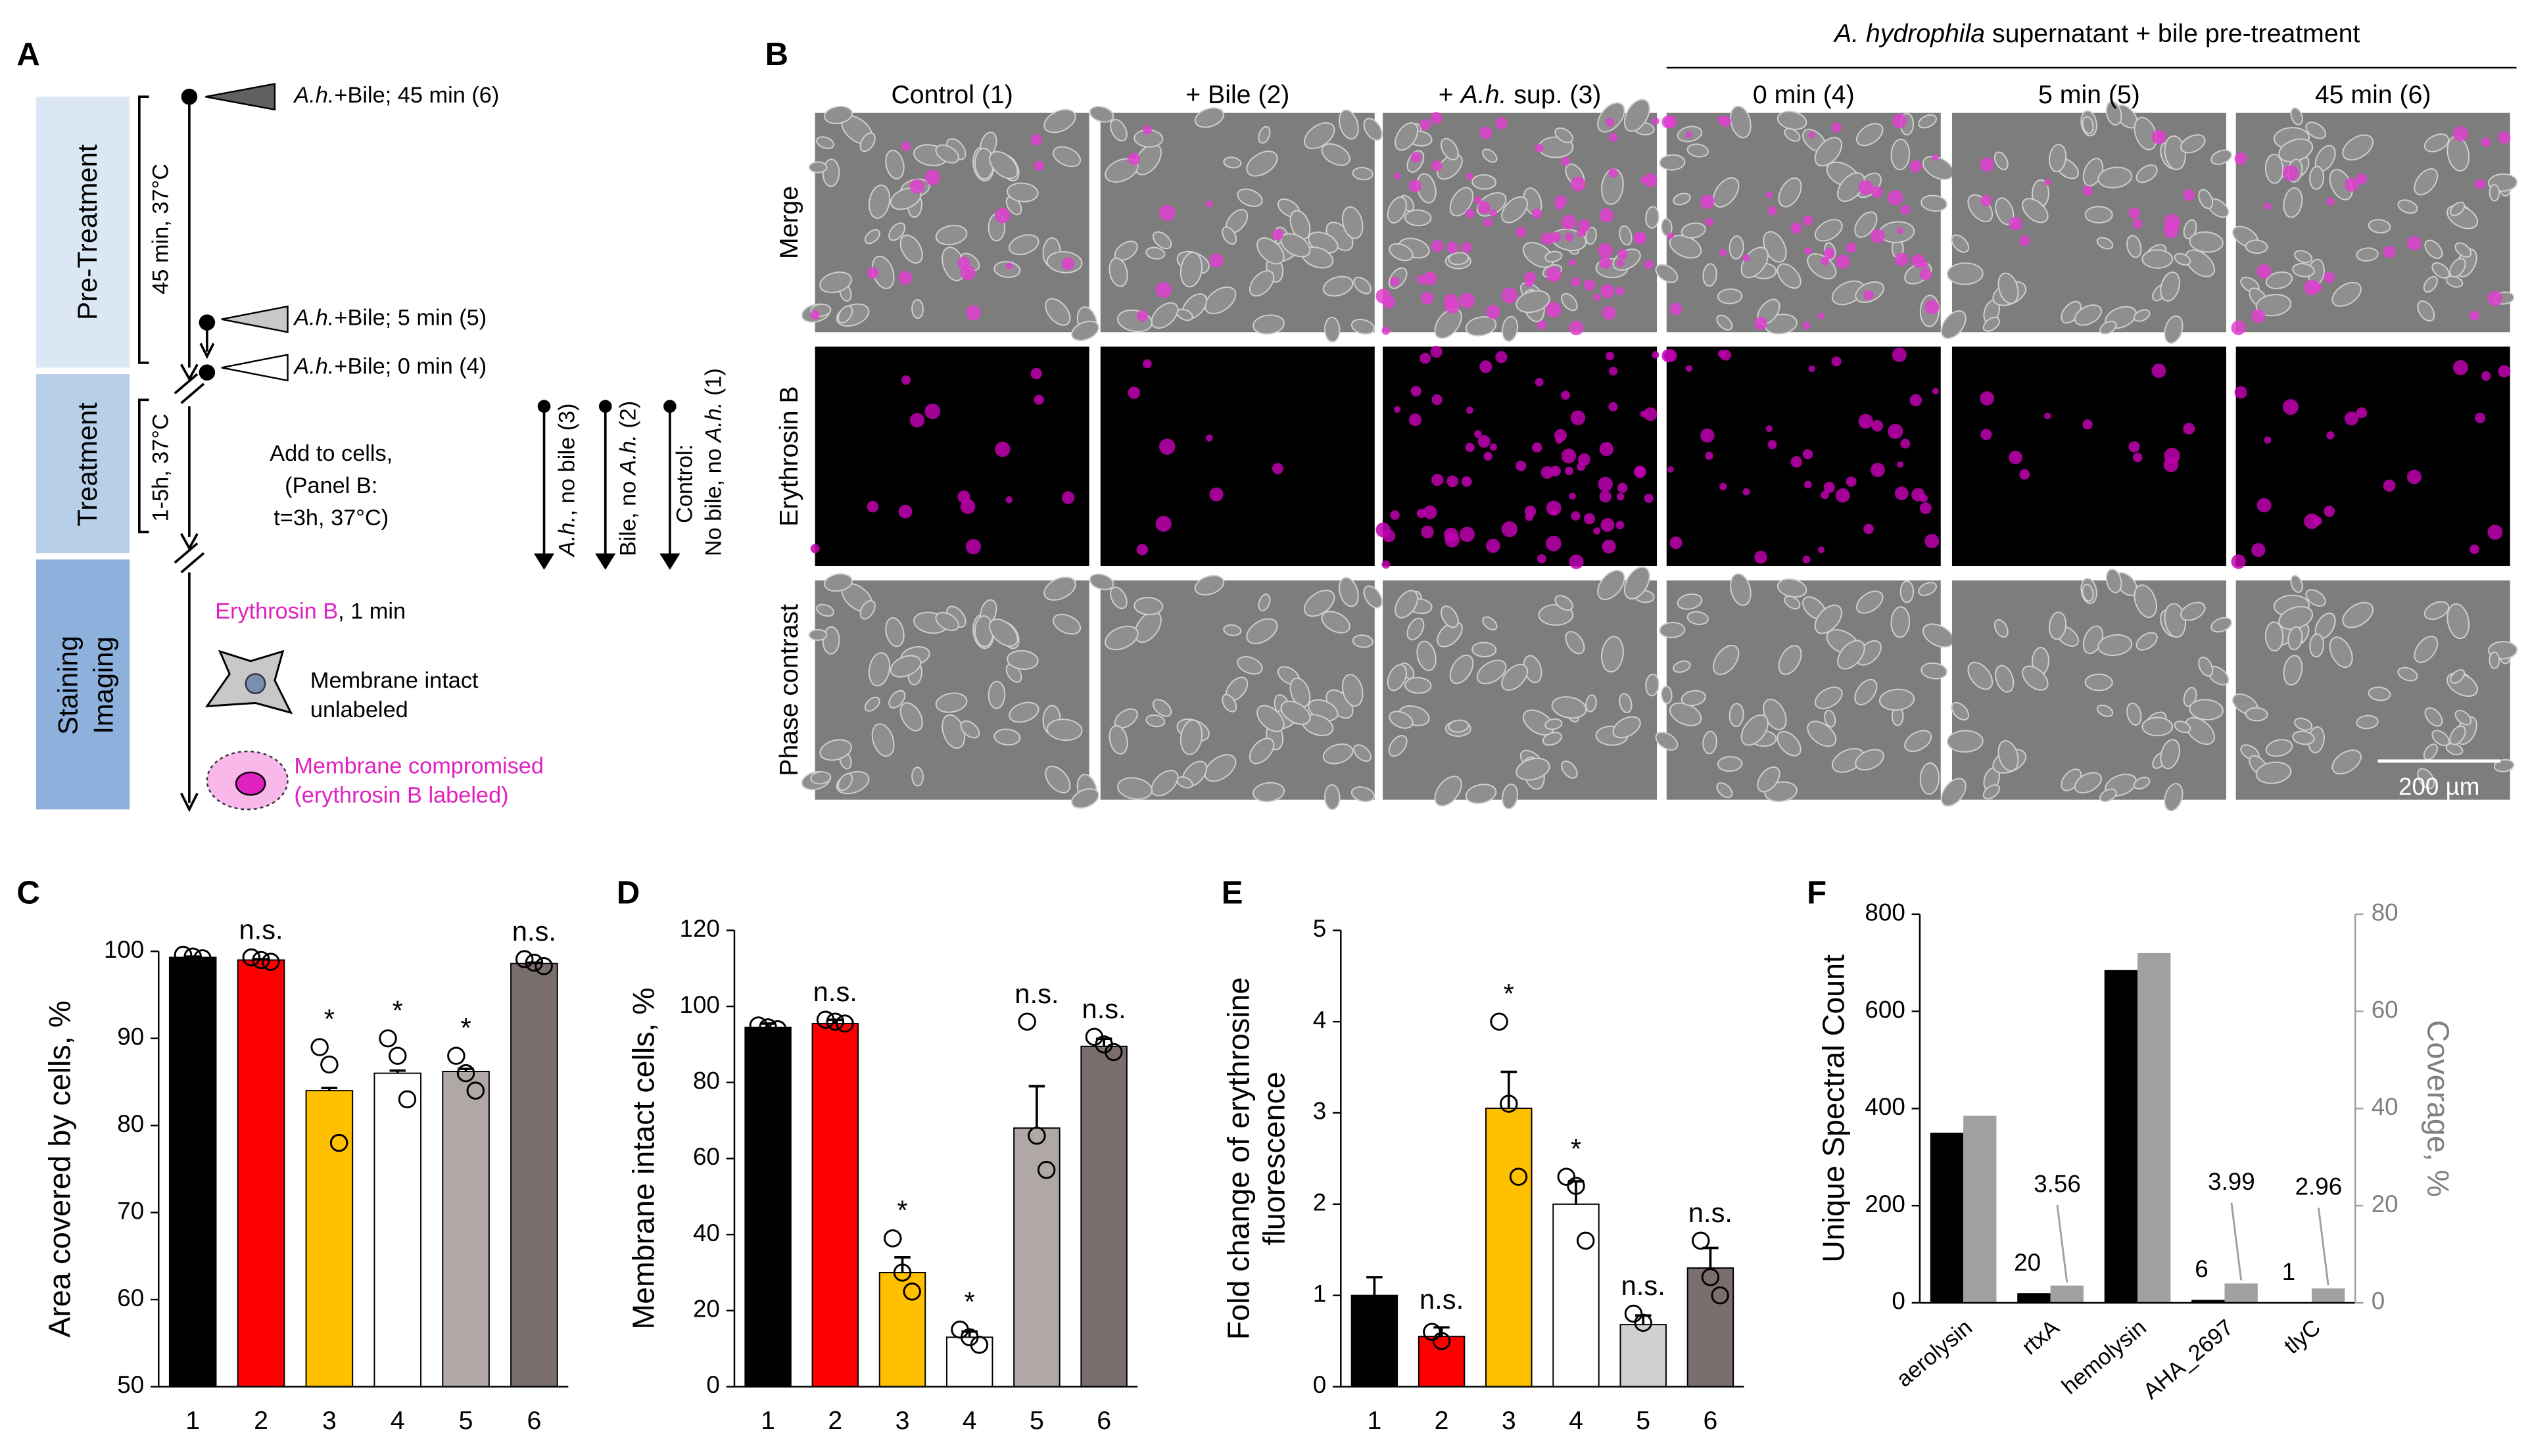 The height and width of the screenshot is (1456, 2530). Describe the element at coordinates (2319, 1186) in the screenshot. I see `value-label: 2.96` at that location.